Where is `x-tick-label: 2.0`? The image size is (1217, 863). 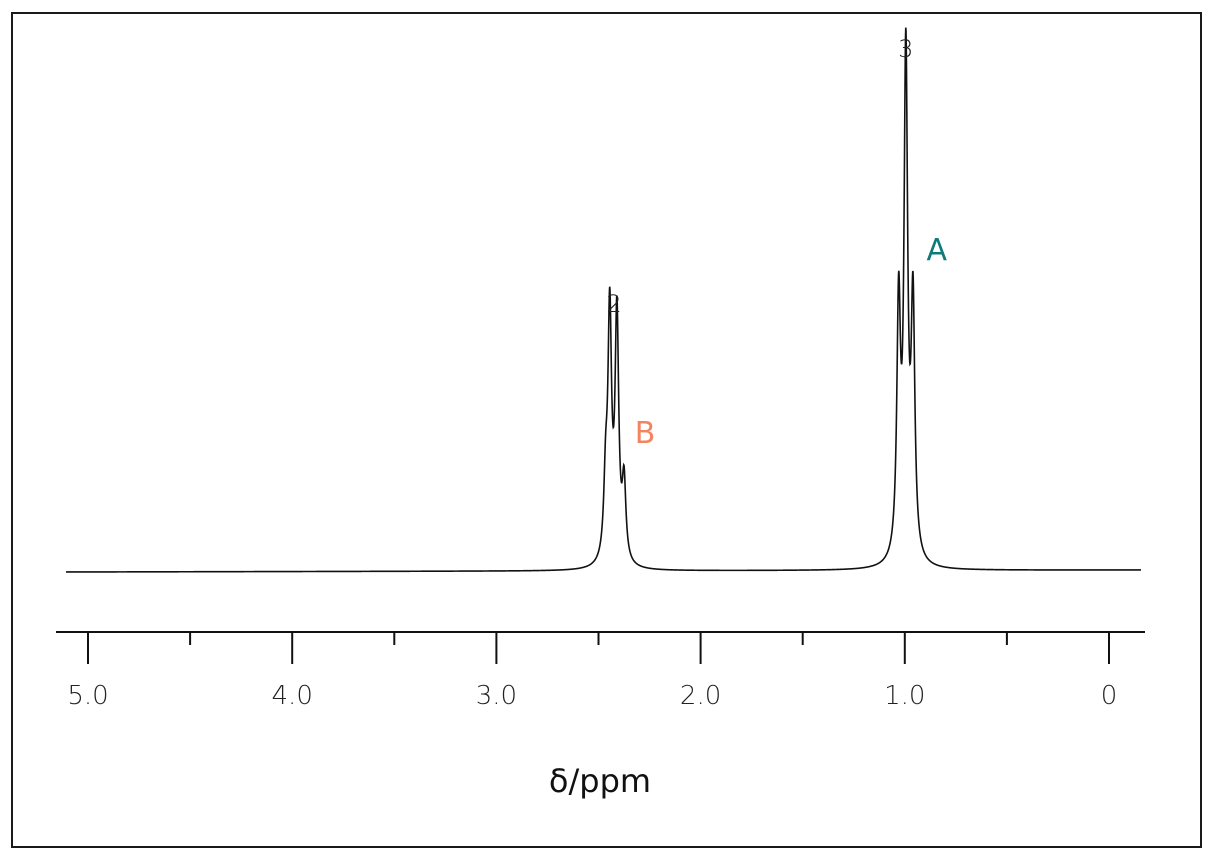 x-tick-label: 2.0 is located at coordinates (700, 696).